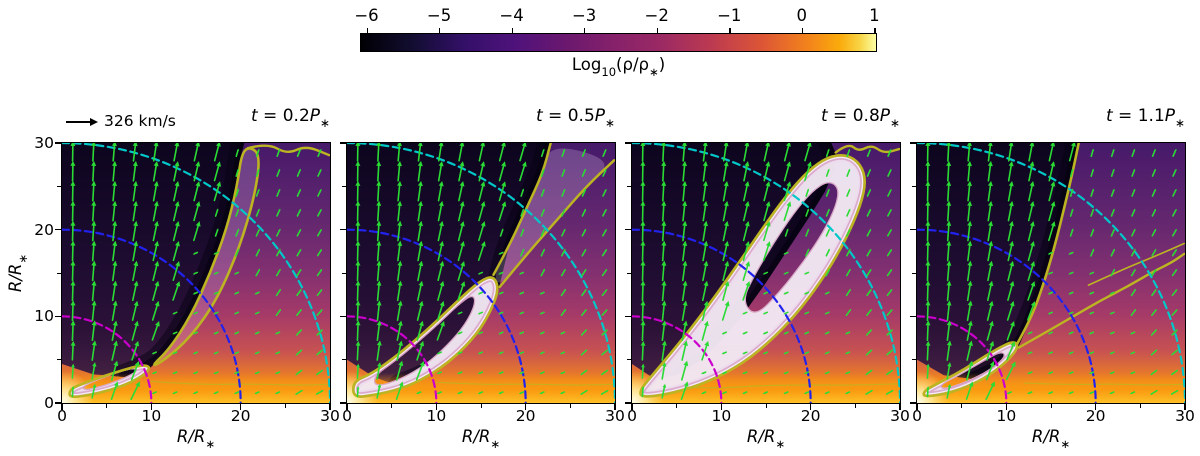  I want to click on colorbar-tick-label: −6, so click(366, 15).